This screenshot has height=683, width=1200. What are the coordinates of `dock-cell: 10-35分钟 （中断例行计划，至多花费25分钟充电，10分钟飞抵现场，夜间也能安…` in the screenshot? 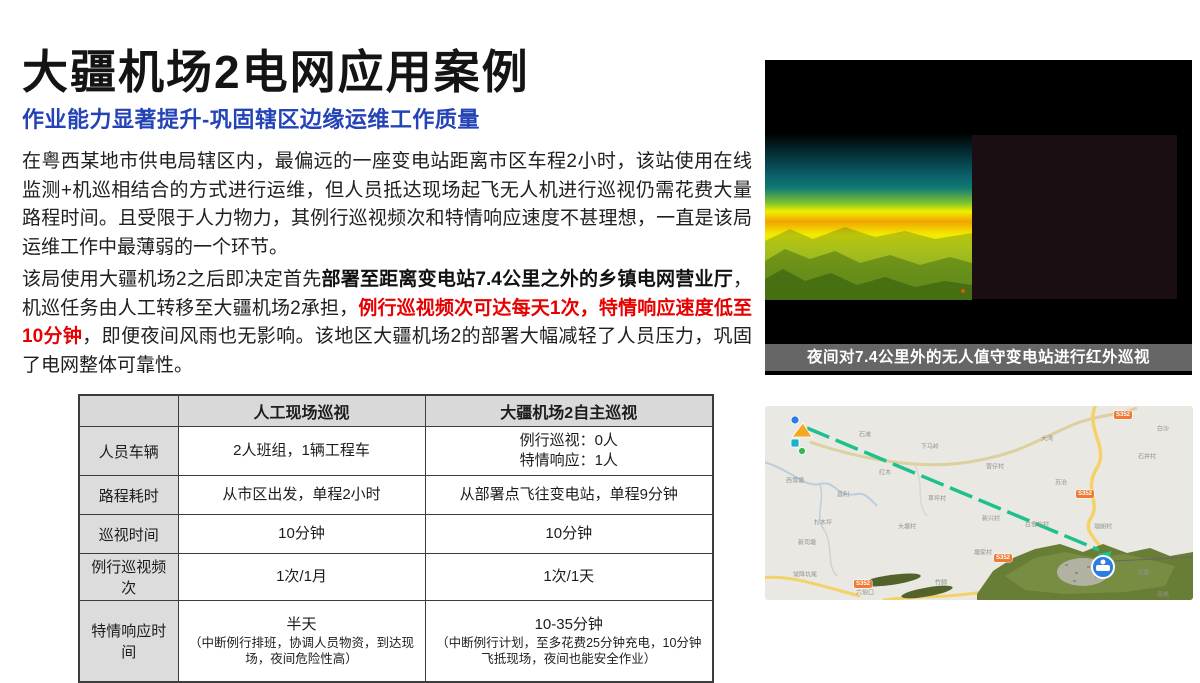 It's located at (569, 641).